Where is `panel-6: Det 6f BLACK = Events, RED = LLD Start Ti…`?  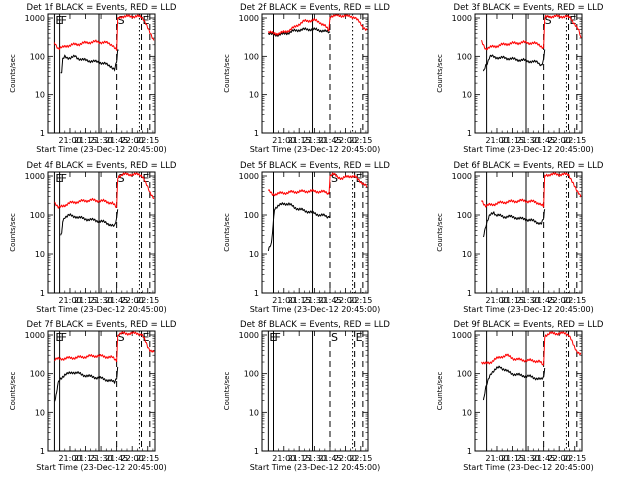
panel-6: Det 6f BLACK = Events, RED = LLD Start Ti… is located at coordinates (520, 237).